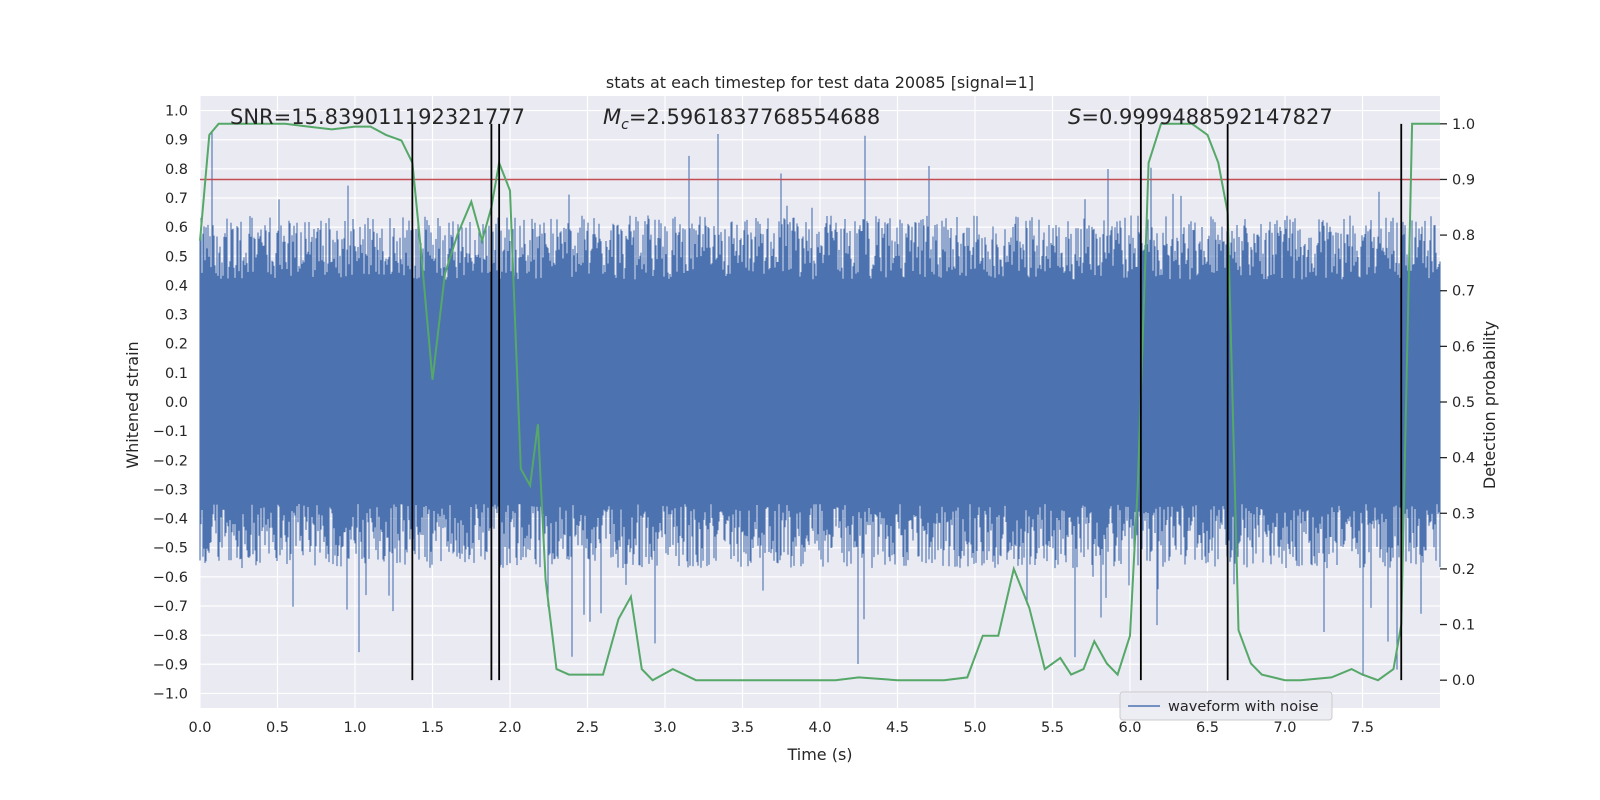  Describe the element at coordinates (1052, 728) in the screenshot. I see `x-tick-label: 5.5` at that location.